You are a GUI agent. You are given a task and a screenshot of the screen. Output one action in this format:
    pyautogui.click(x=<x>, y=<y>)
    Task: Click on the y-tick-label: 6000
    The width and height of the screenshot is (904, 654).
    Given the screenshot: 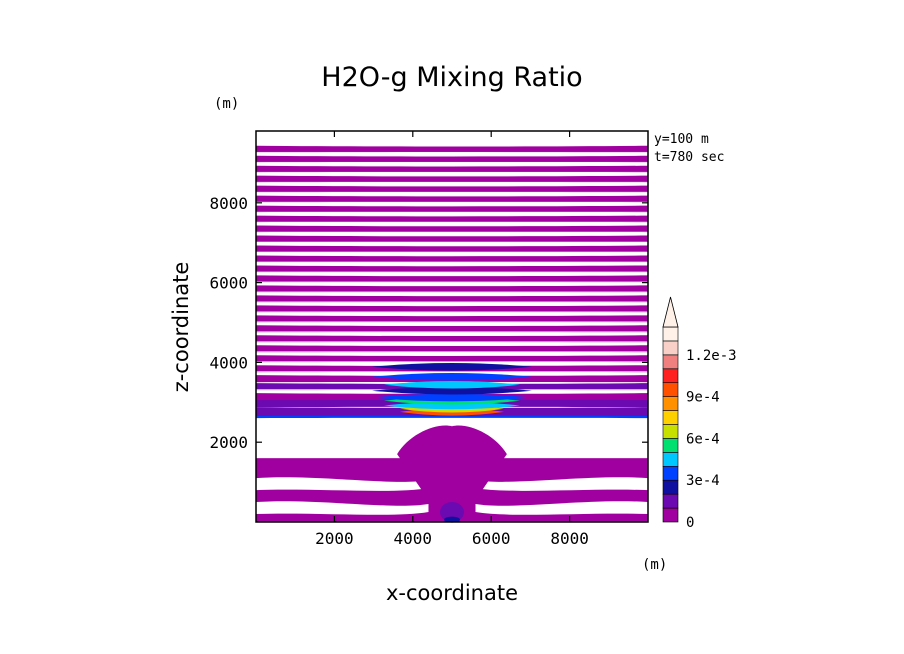 What is the action you would take?
    pyautogui.click(x=228, y=283)
    